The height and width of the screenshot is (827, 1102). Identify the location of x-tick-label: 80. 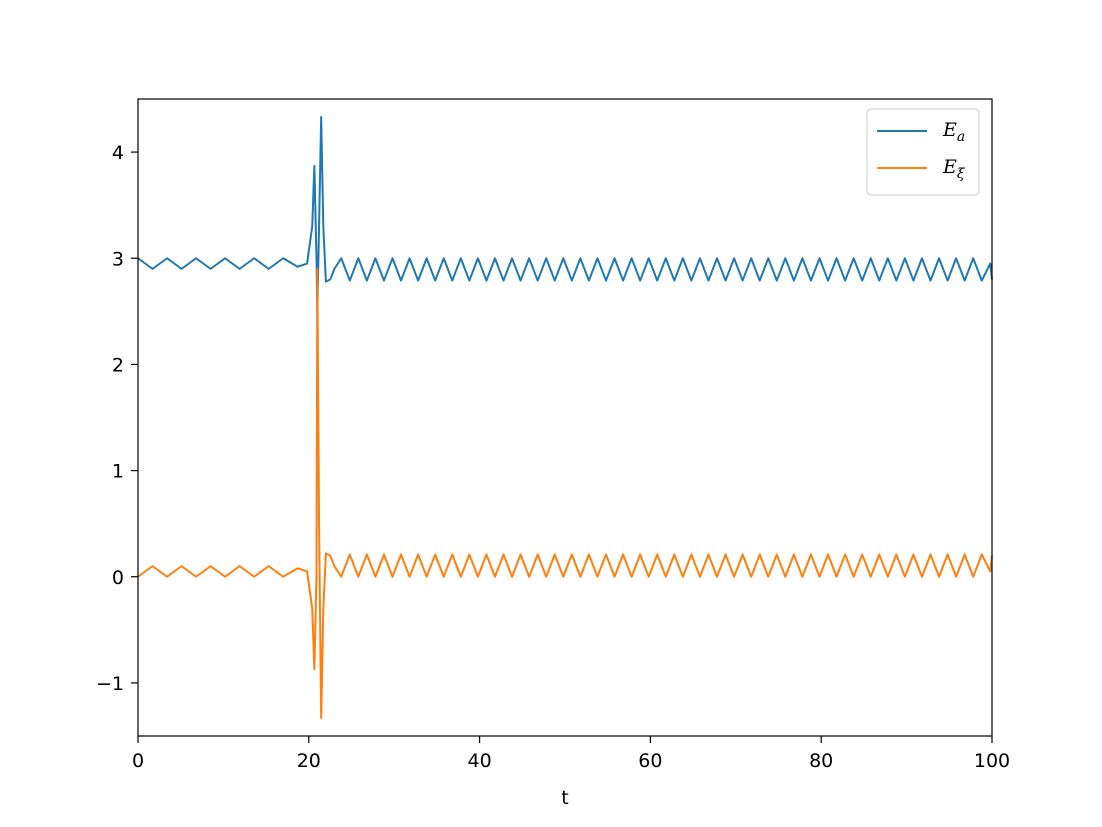
(821, 761).